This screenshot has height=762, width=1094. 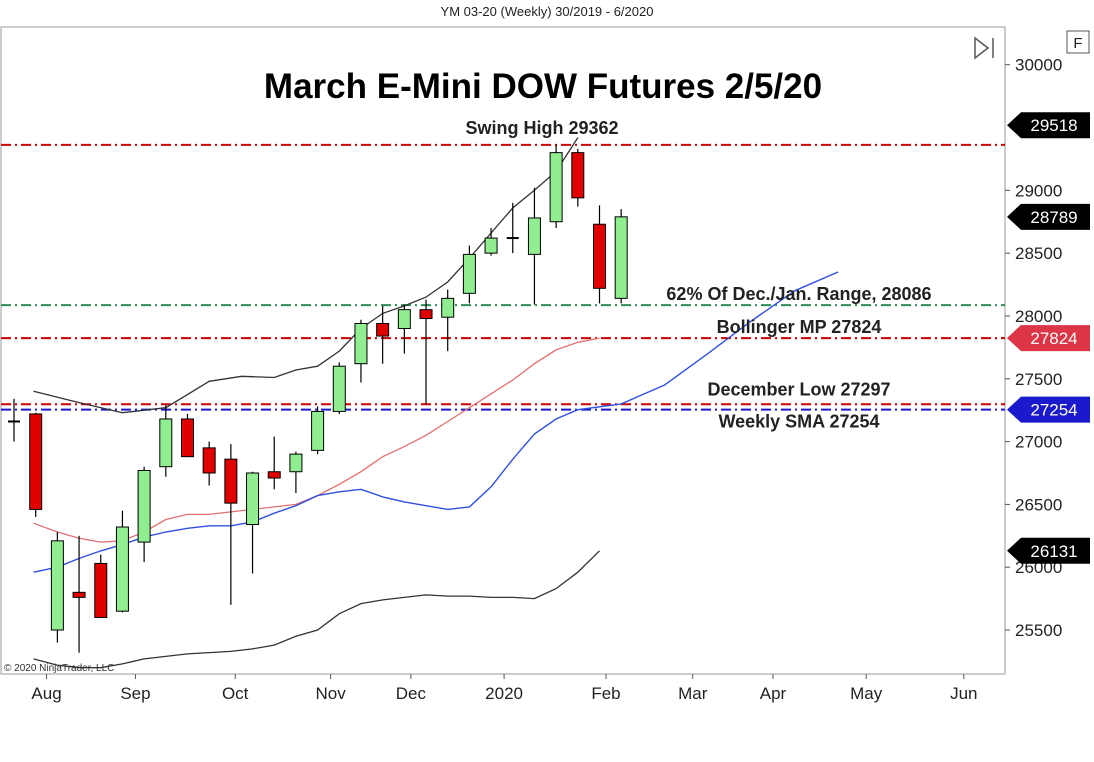 What do you see at coordinates (541, 128) in the screenshot?
I see `level-label-swing-high: Swing High 29362` at bounding box center [541, 128].